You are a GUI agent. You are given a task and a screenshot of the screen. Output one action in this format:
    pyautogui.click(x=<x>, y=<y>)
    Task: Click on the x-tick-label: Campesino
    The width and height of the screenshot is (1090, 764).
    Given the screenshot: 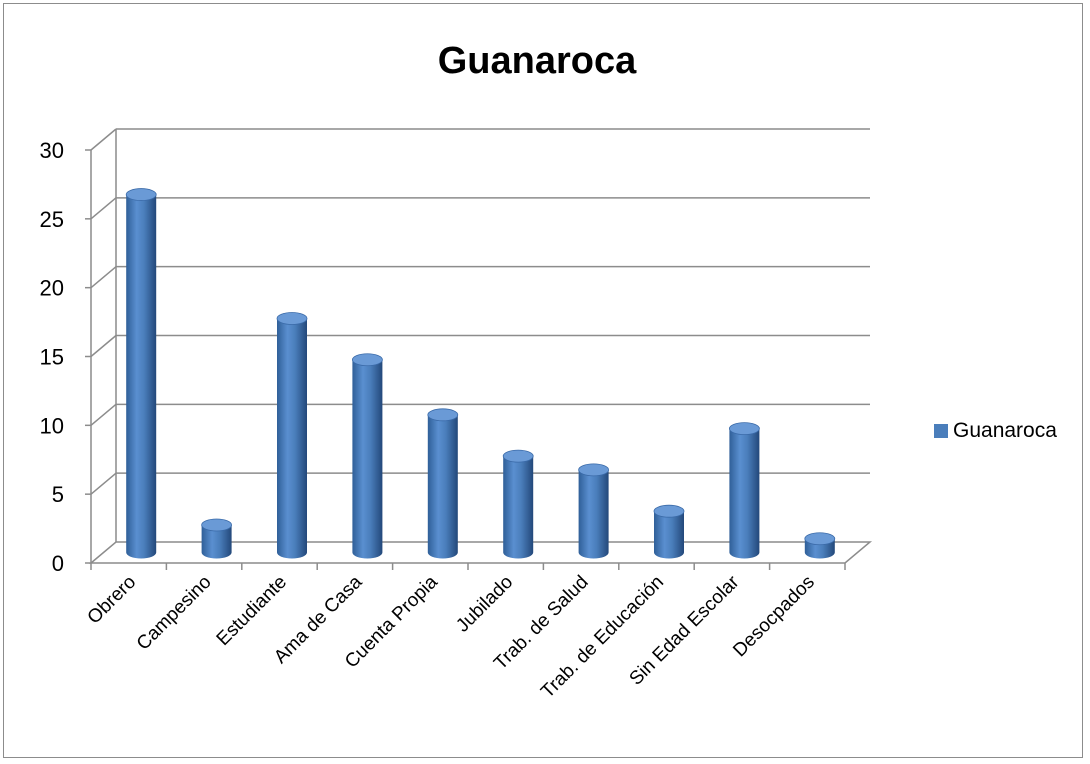 What is the action you would take?
    pyautogui.click(x=174, y=613)
    